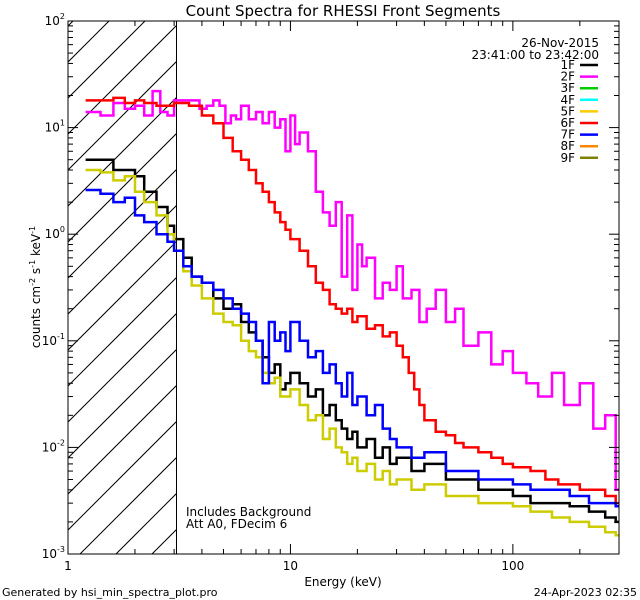 The image size is (640, 600). Describe the element at coordinates (342, 582) in the screenshot. I see `x-axis-label: Energy (keV)` at that location.